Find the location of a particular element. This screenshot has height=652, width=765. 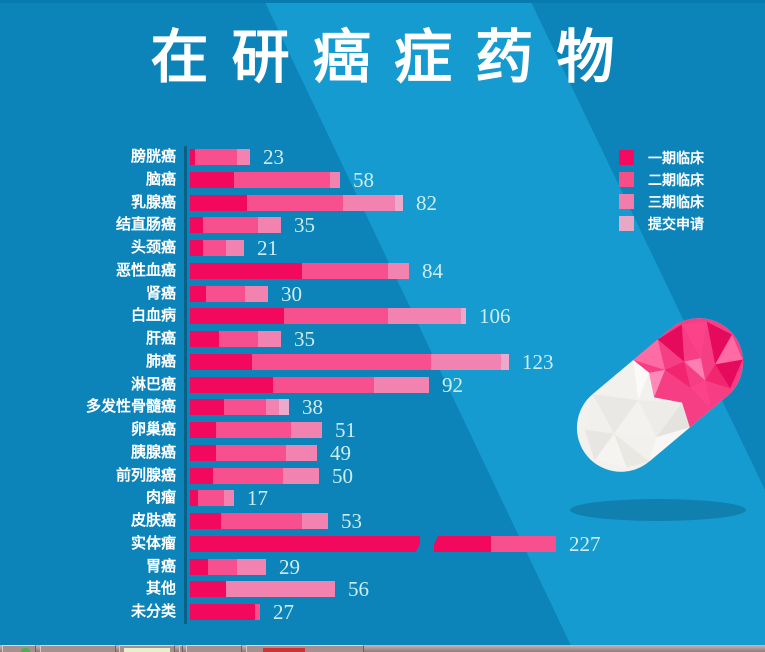

value-label: 21 is located at coordinates (267, 248).